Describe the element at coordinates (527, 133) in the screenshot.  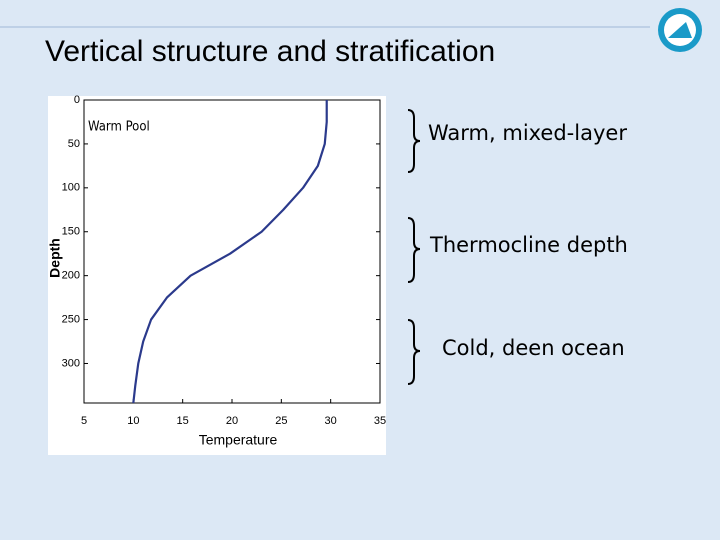
I see `slide-label: Warm, mixed-layer` at that location.